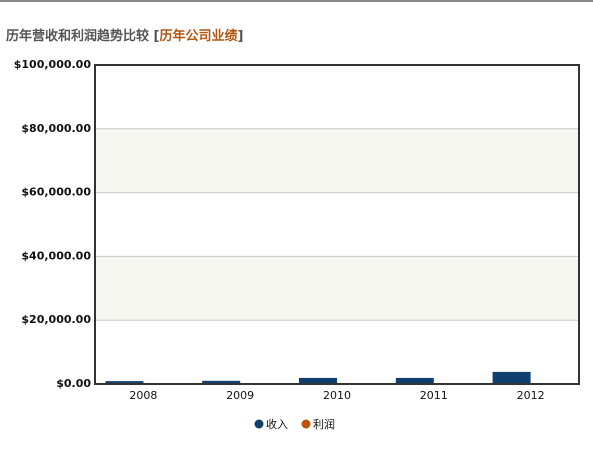 The height and width of the screenshot is (455, 593). Describe the element at coordinates (277, 424) in the screenshot. I see `legend-label: 收入` at that location.